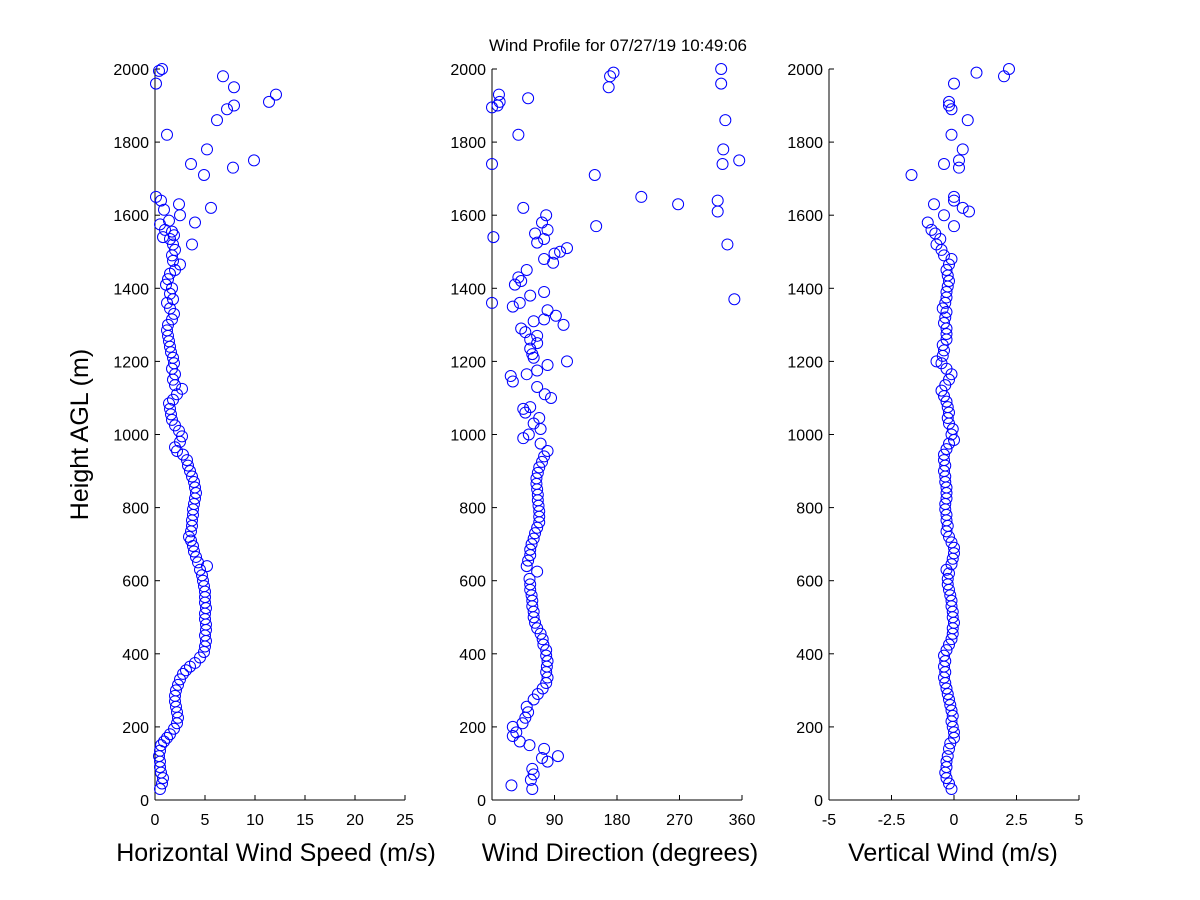  What do you see at coordinates (276, 853) in the screenshot?
I see `horizontal-speed-x-axis-label: Horizontal Wind Speed (m/s)` at bounding box center [276, 853].